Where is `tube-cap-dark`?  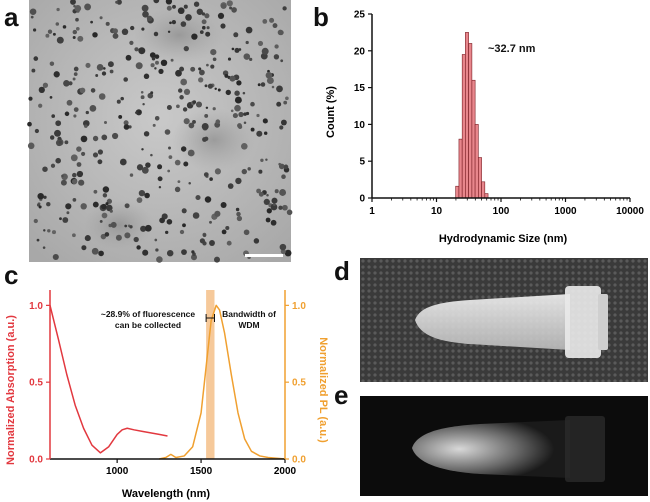 tube-cap-dark is located at coordinates (585, 449).